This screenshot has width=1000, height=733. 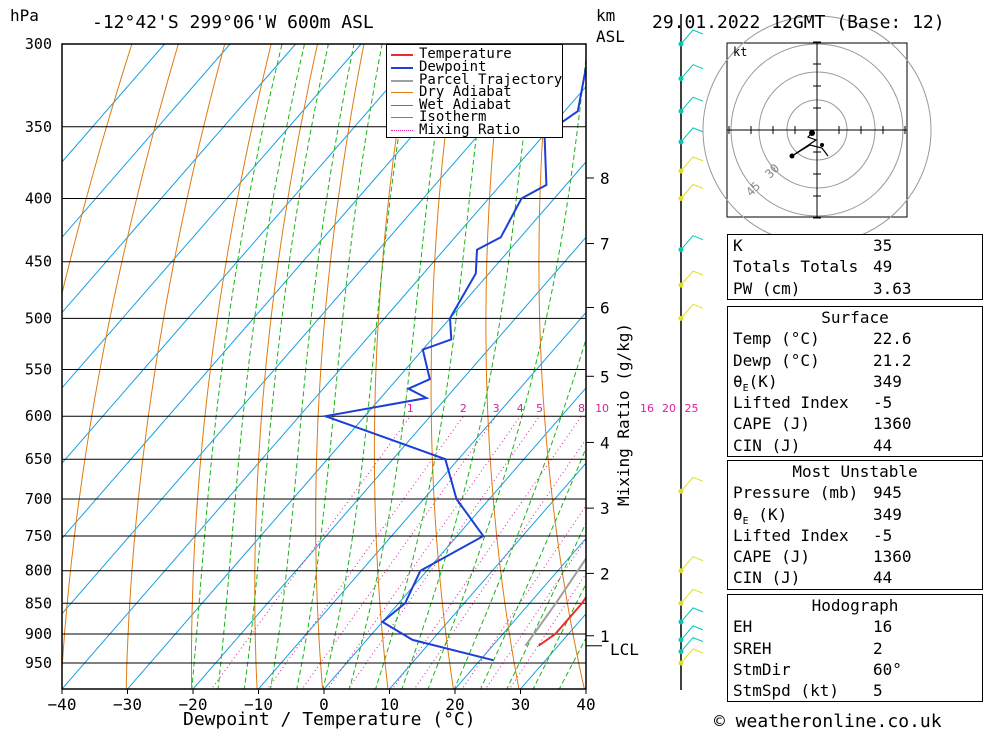 What do you see at coordinates (669, 408) in the screenshot?
I see `mixing-ratio-label: 20` at bounding box center [669, 408].